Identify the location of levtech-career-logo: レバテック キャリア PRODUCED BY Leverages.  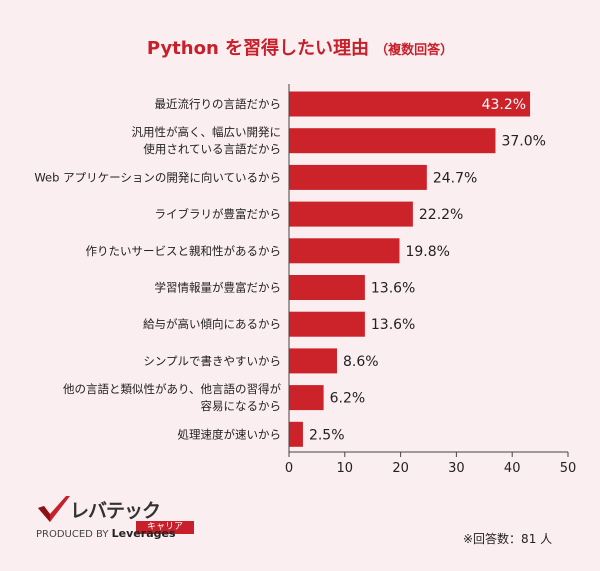
(116, 519).